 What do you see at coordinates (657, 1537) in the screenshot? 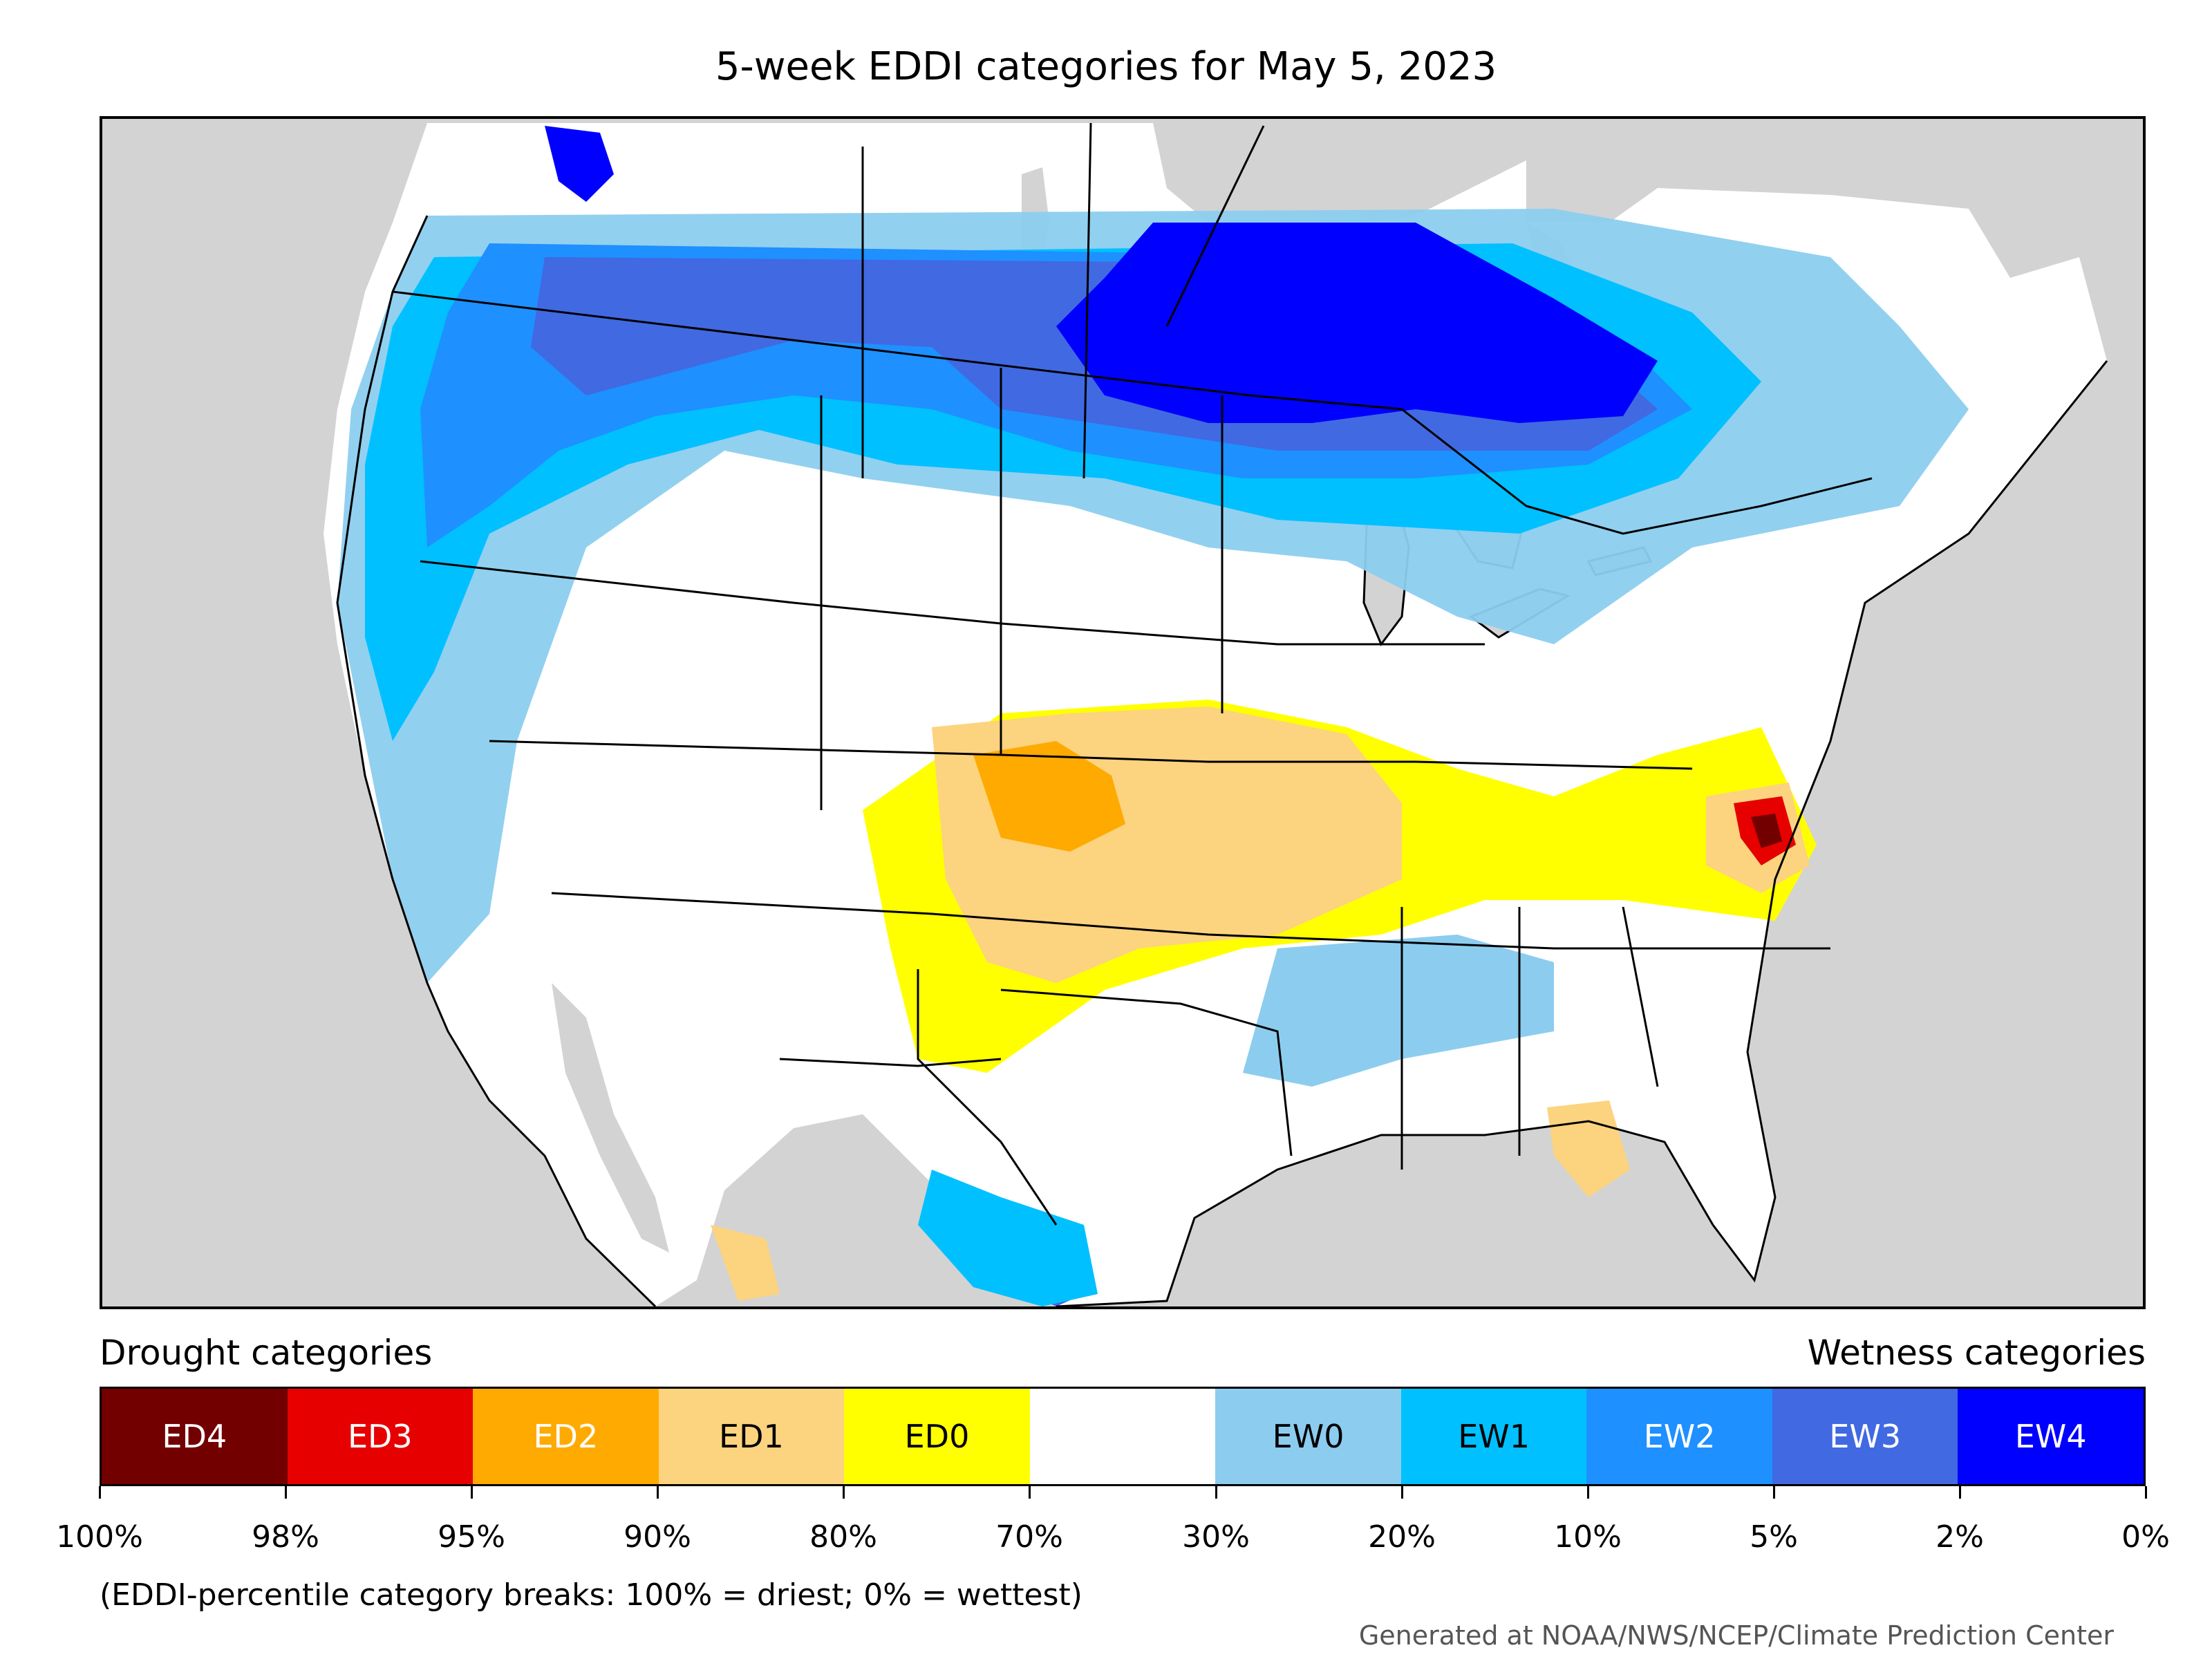
I see `colorbar-tick-label: 90%` at bounding box center [657, 1537].